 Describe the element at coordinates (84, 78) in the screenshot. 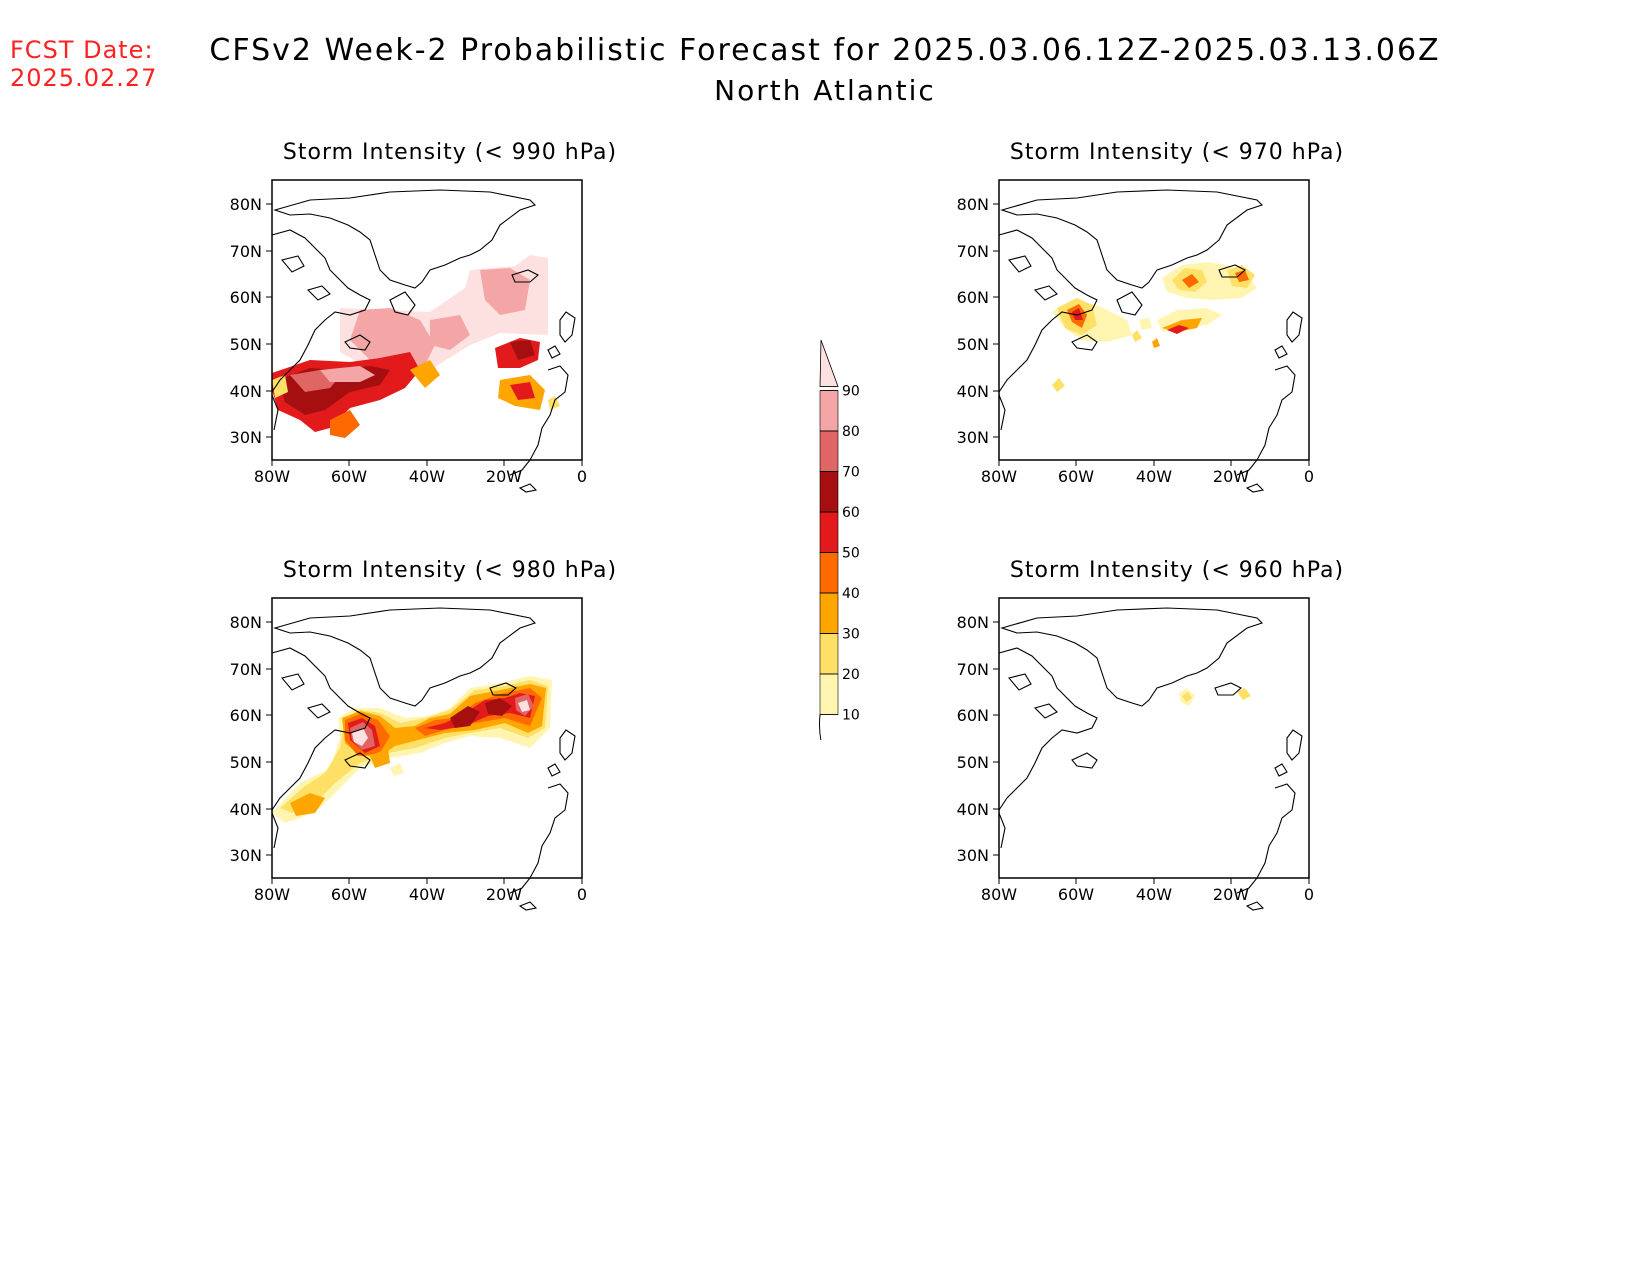

I see `forecast-date-value: 2025.02.27` at that location.